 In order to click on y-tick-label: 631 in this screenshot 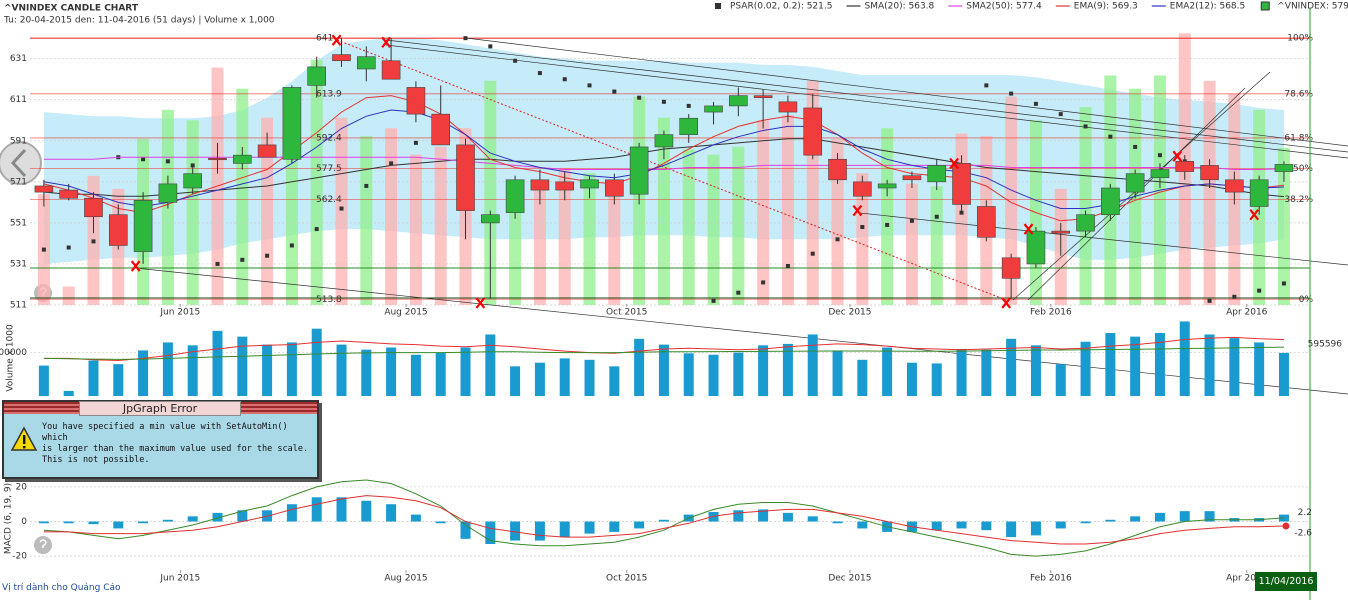, I will do `click(18, 59)`.